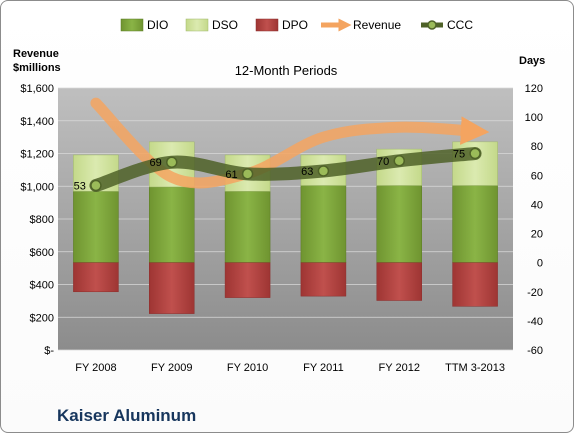 Image resolution: width=574 pixels, height=433 pixels. What do you see at coordinates (532, 61) in the screenshot?
I see `y-right-title: Days` at bounding box center [532, 61].